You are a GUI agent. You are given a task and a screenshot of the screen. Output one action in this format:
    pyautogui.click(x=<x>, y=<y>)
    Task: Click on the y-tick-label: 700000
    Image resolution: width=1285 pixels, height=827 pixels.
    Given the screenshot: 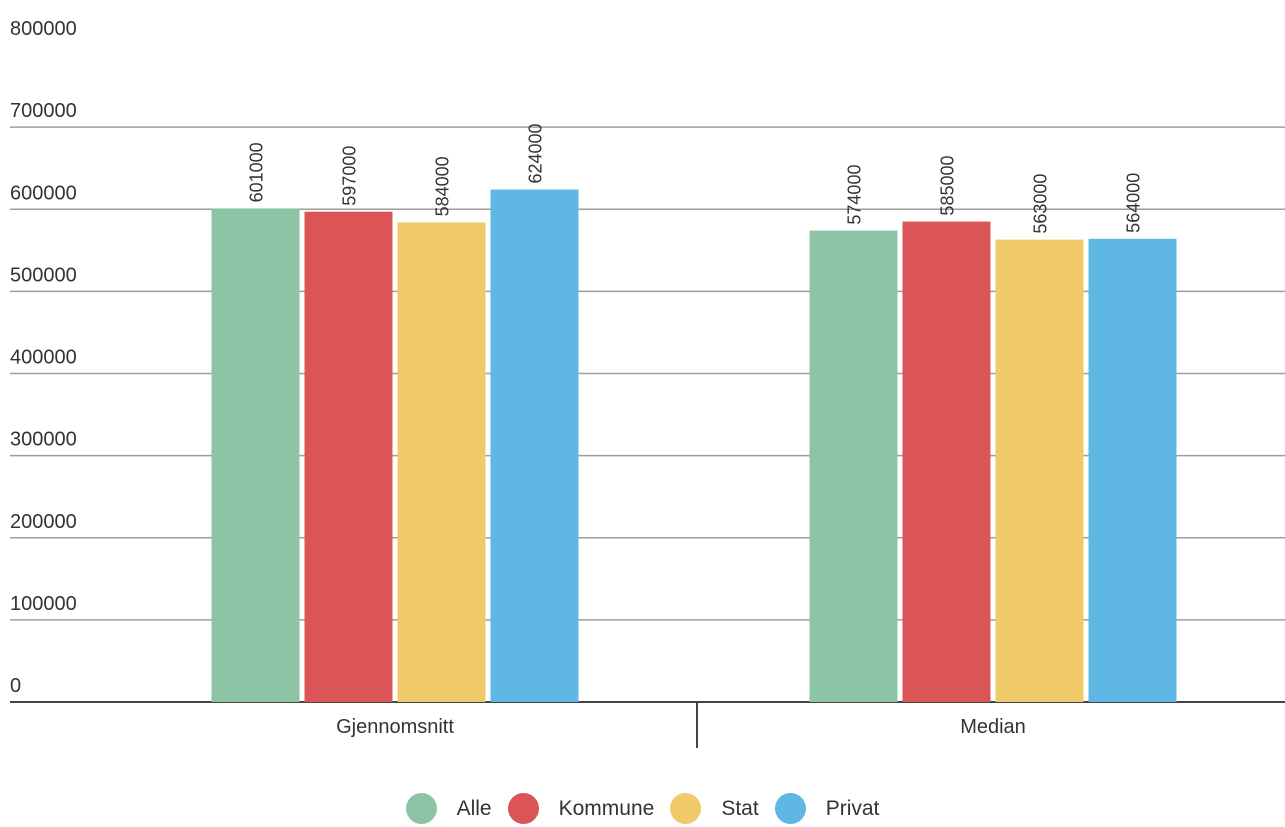 What is the action you would take?
    pyautogui.click(x=43, y=111)
    